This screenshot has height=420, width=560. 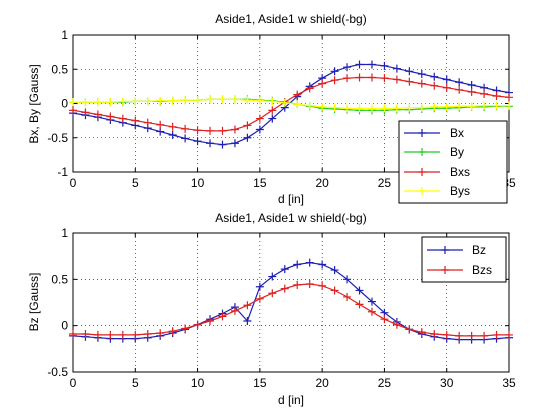 What do you see at coordinates (445, 250) in the screenshot?
I see `legend-marker-bz` at bounding box center [445, 250].